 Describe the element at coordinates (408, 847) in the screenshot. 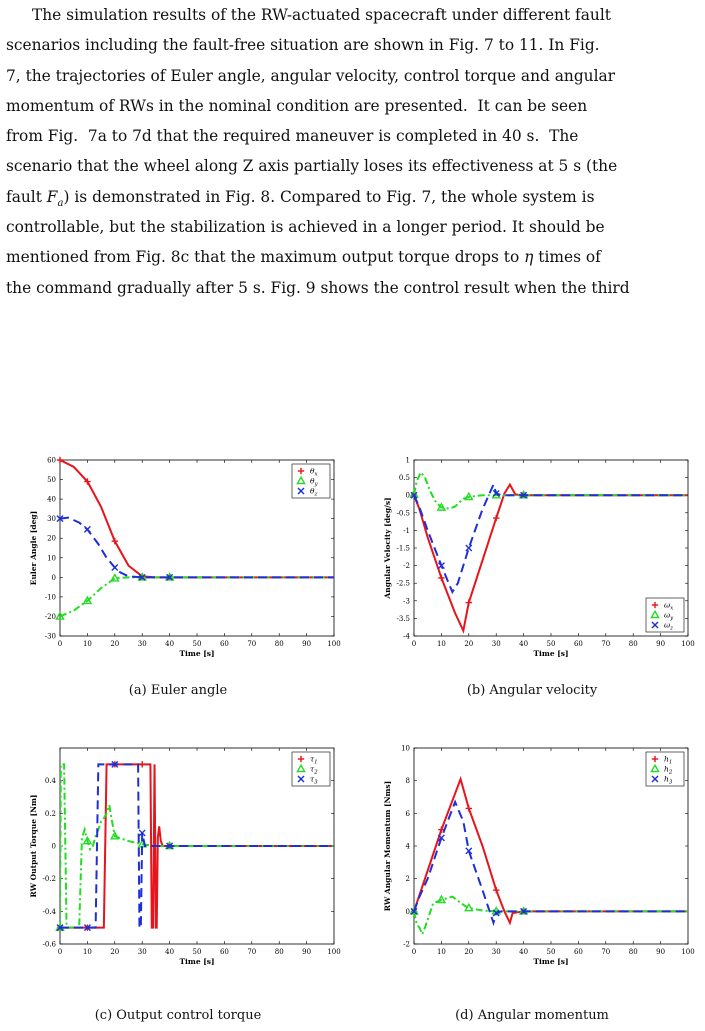

I see `y-tick-label: 4` at that location.